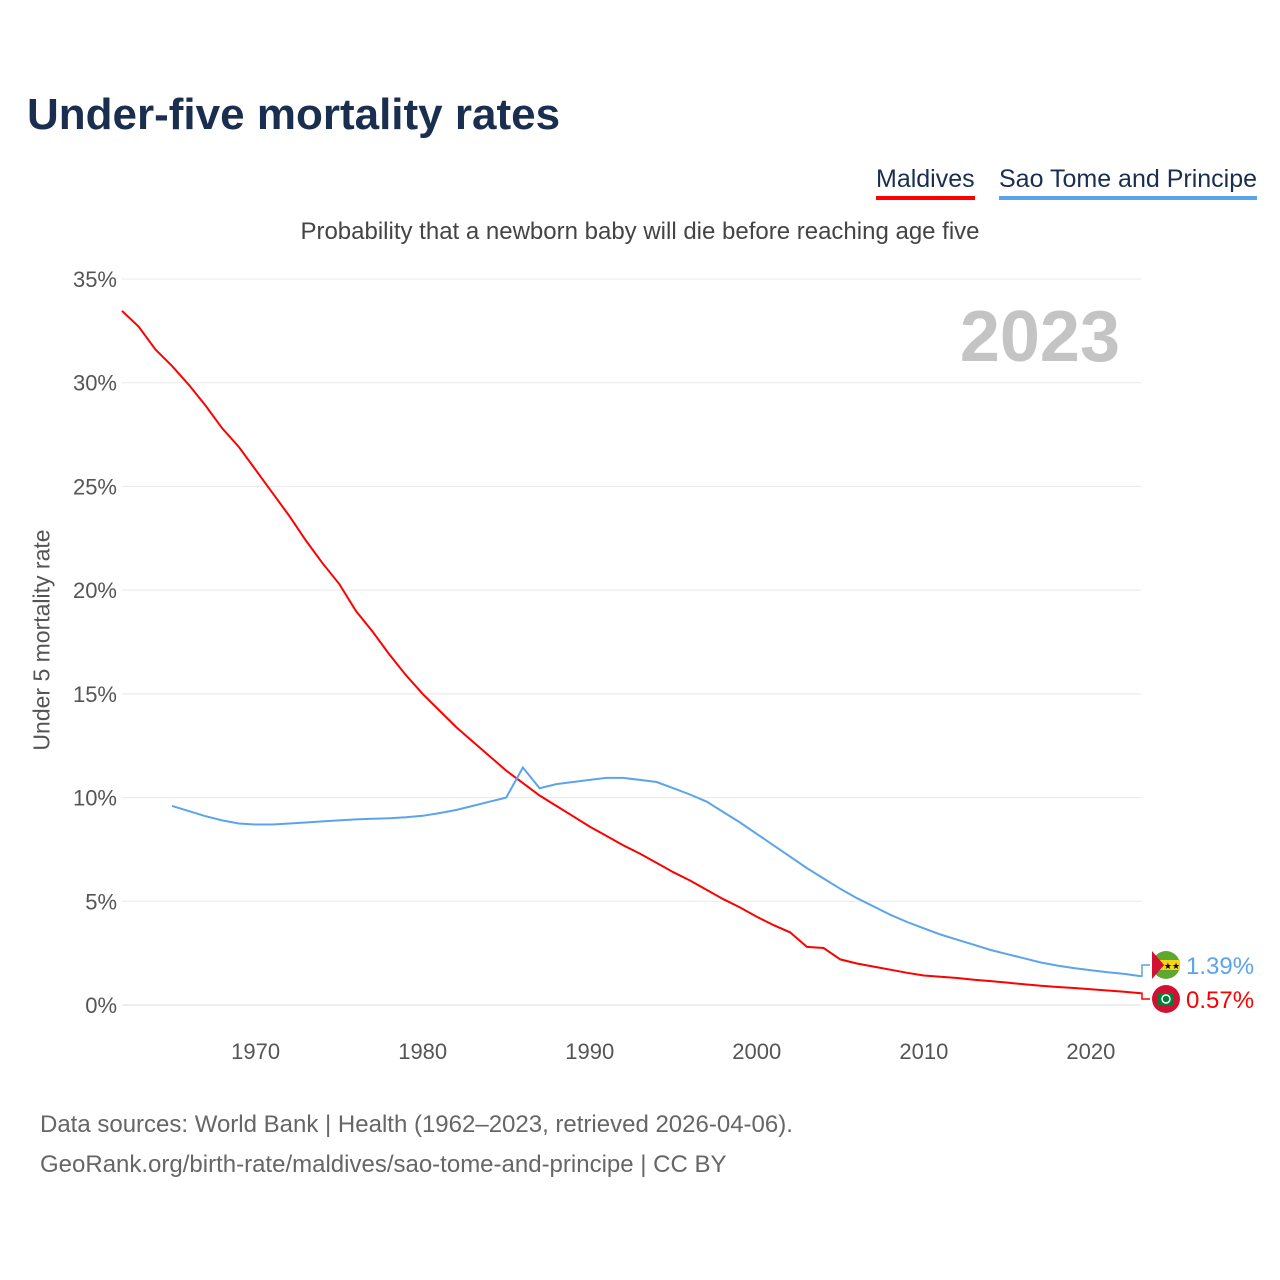 This screenshot has width=1280, height=1280. What do you see at coordinates (95, 590) in the screenshot?
I see `y-tick-label: 20%` at bounding box center [95, 590].